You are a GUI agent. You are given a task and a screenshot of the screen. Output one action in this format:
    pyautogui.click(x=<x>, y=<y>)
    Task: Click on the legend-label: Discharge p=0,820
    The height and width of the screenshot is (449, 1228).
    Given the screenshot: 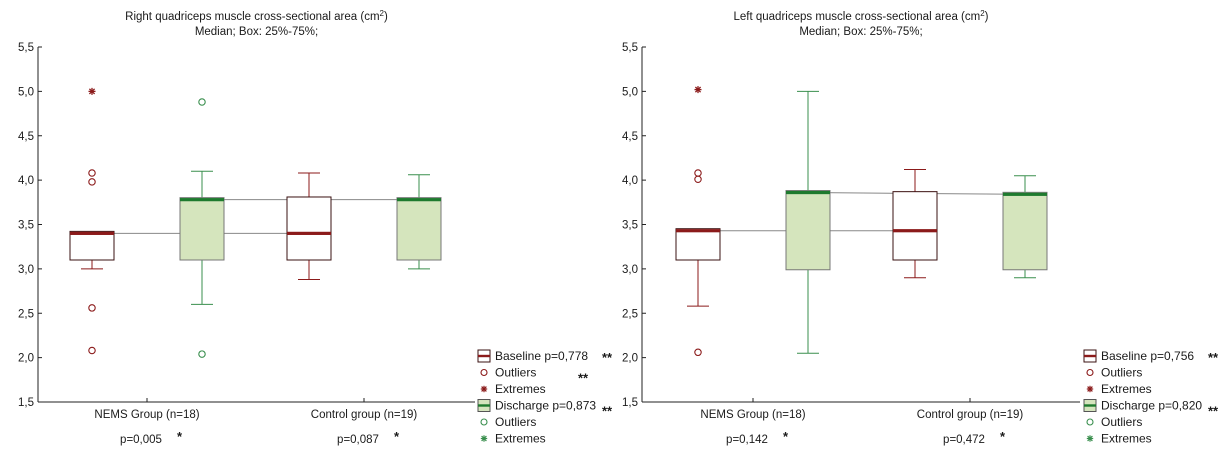 What is the action you would take?
    pyautogui.click(x=1151, y=406)
    